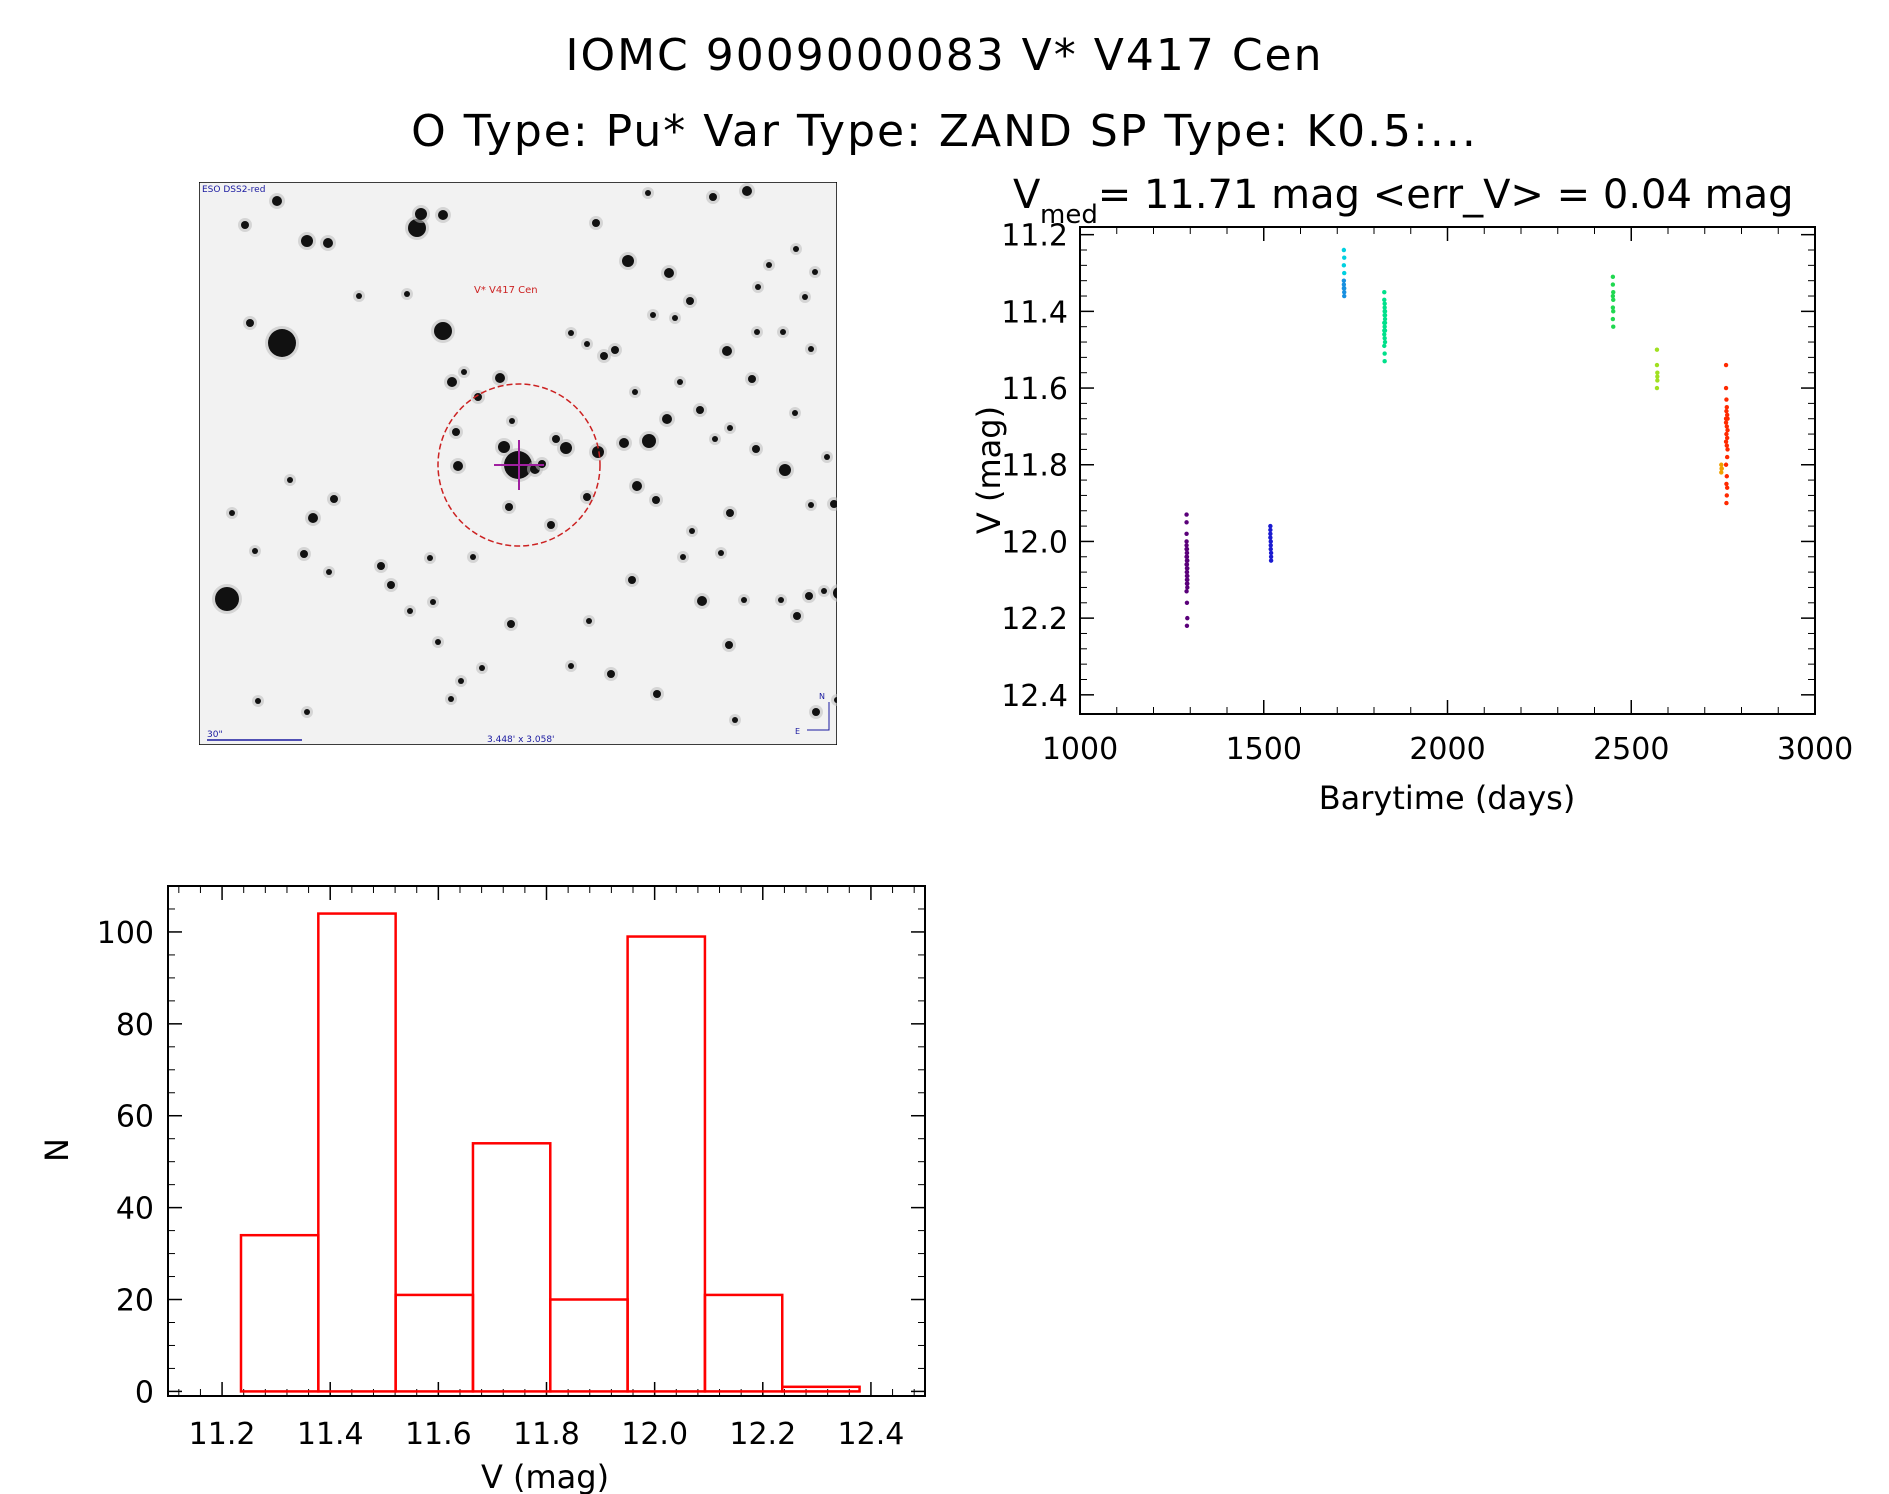  Describe the element at coordinates (1034, 696) in the screenshot. I see `y-tick-label: 12.4` at that location.